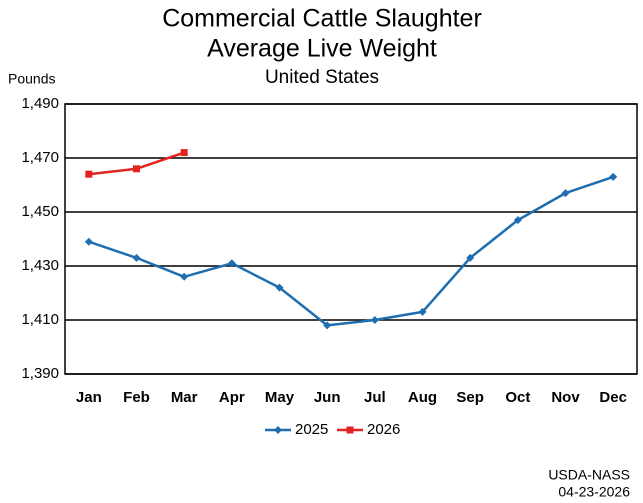 The height and width of the screenshot is (503, 643). Describe the element at coordinates (40, 103) in the screenshot. I see `y-tick-label: 1,490` at that location.